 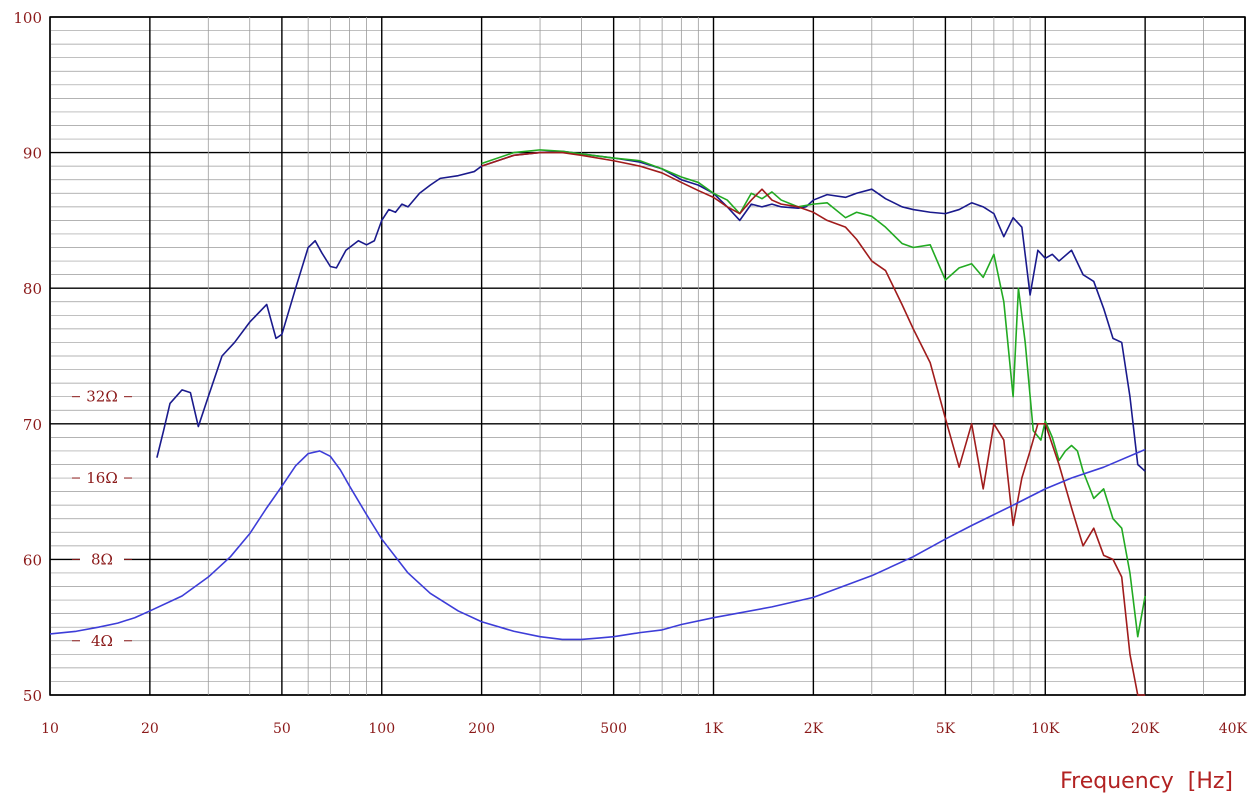 I want to click on impedance-label: 8Ω, so click(x=102, y=559).